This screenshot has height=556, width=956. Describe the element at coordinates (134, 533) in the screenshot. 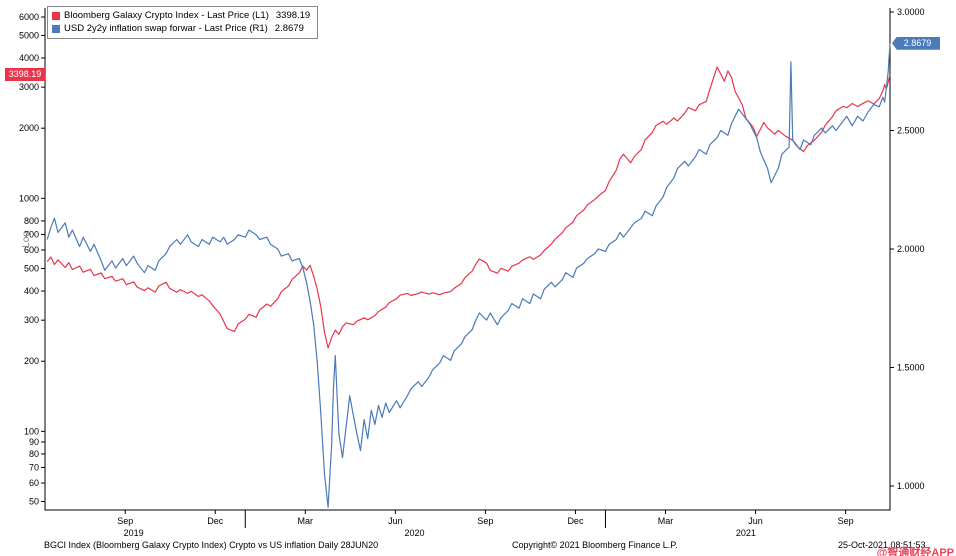

I see `x-axis-year-label: 2019` at that location.